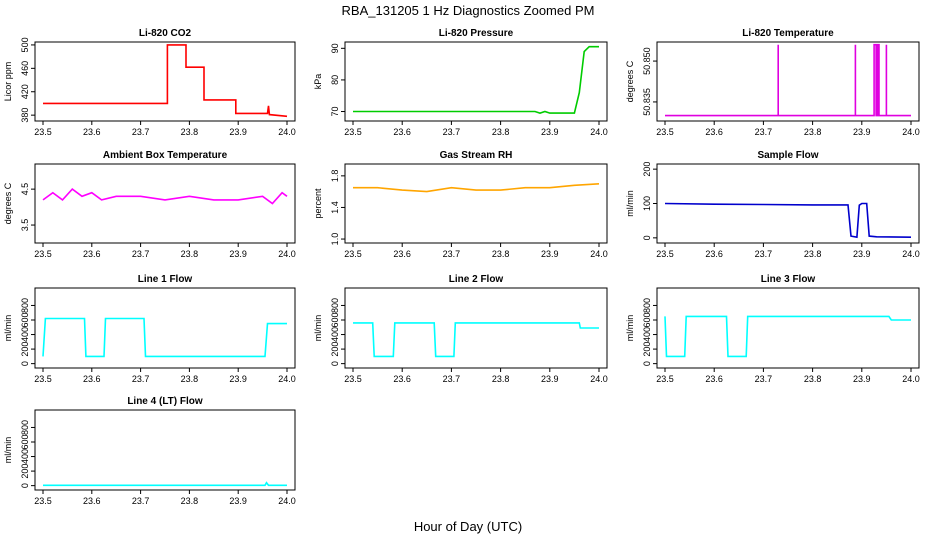 The width and height of the screenshot is (936, 540). I want to click on y-tick-label: 420, so click(25, 91).